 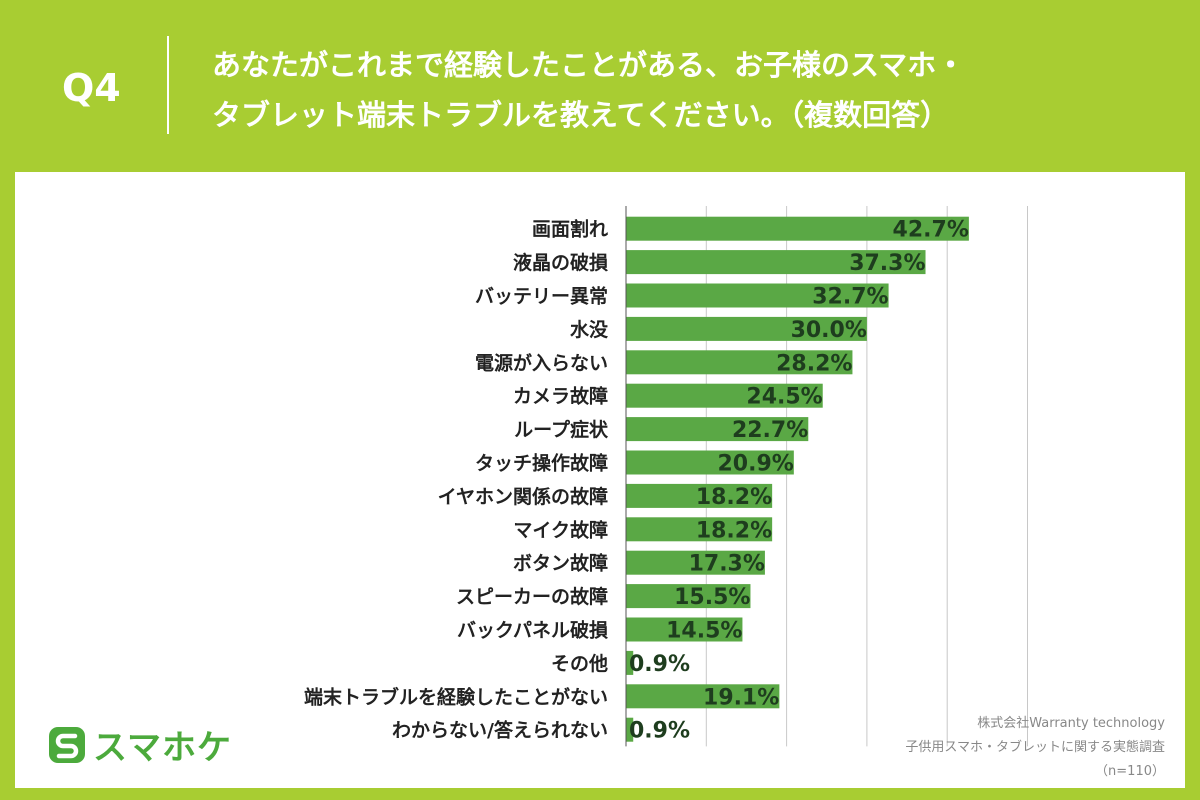 What do you see at coordinates (541, 362) in the screenshot?
I see `category-label: 電源が入らない` at bounding box center [541, 362].